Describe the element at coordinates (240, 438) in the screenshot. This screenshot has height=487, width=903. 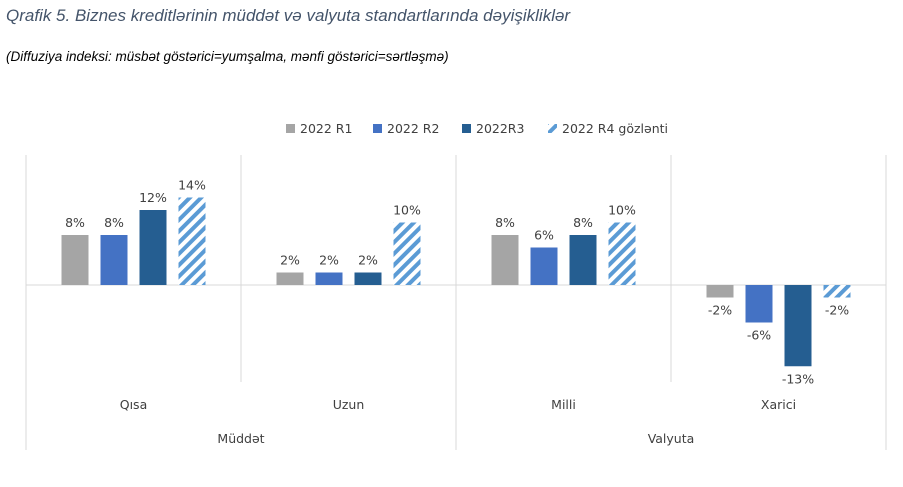
I see `group-label: Müddət` at that location.